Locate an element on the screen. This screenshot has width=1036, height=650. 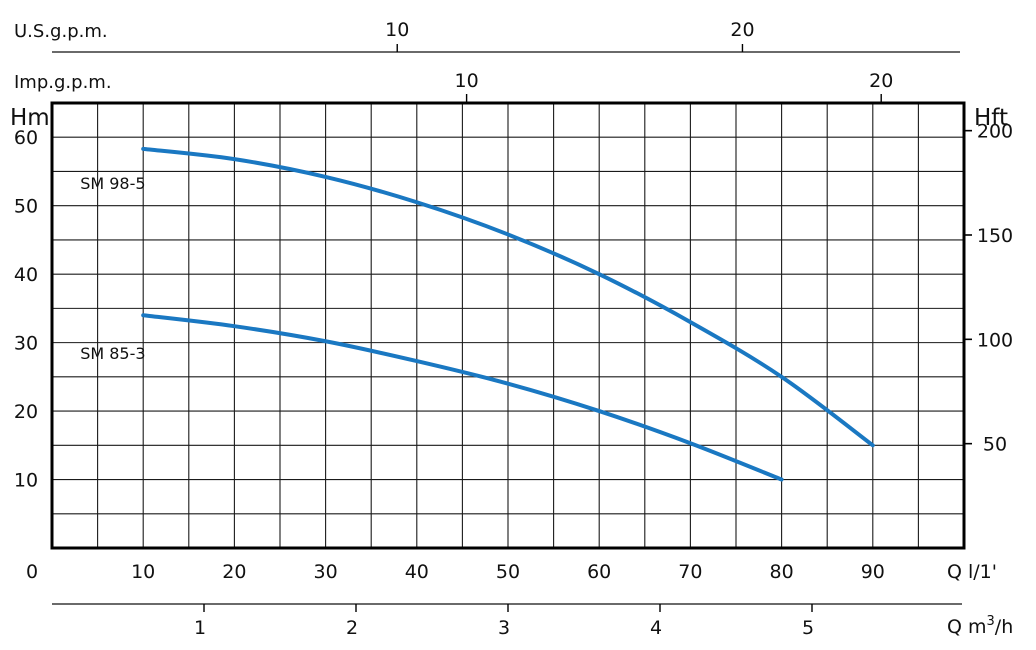
x-axis-ticks: 0 10 20 30 40 50 60 70 80 90 is located at coordinates (455, 572).